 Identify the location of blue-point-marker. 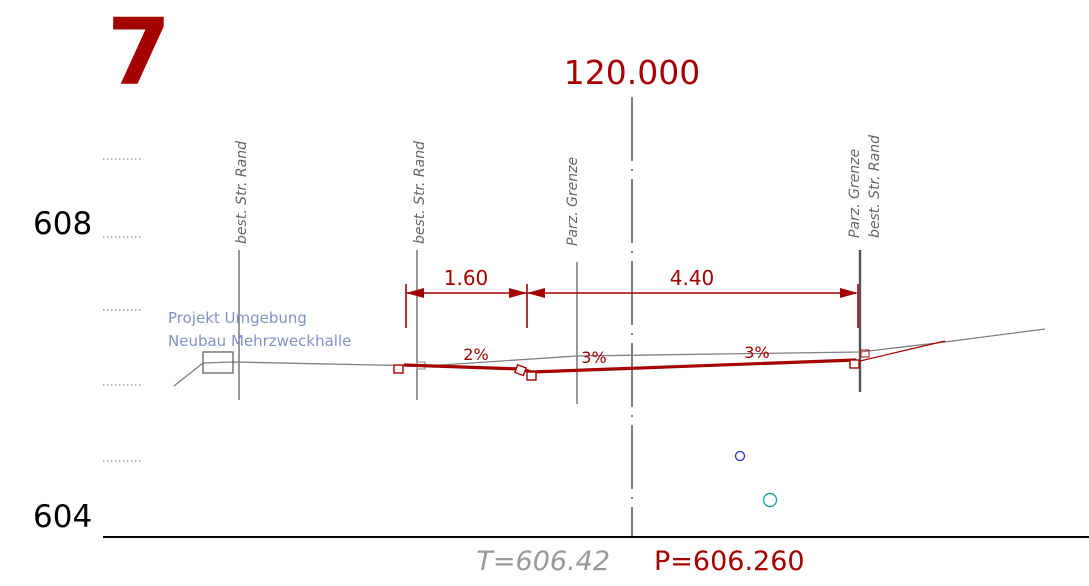
(740, 456).